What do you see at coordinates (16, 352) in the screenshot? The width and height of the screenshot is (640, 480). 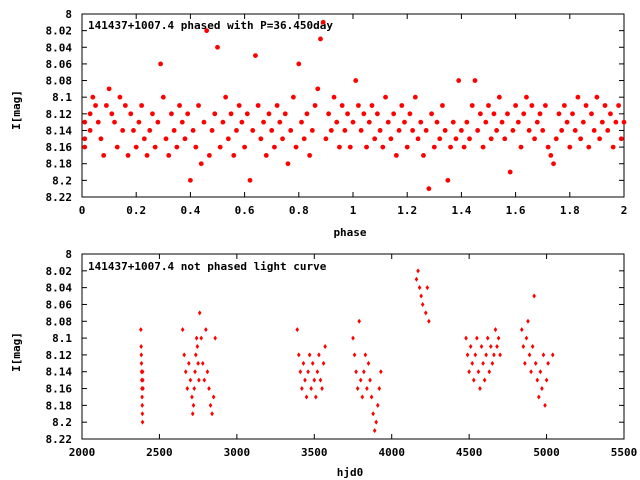 I see `unphased-y-axis-label: I[mag]` at bounding box center [16, 352].